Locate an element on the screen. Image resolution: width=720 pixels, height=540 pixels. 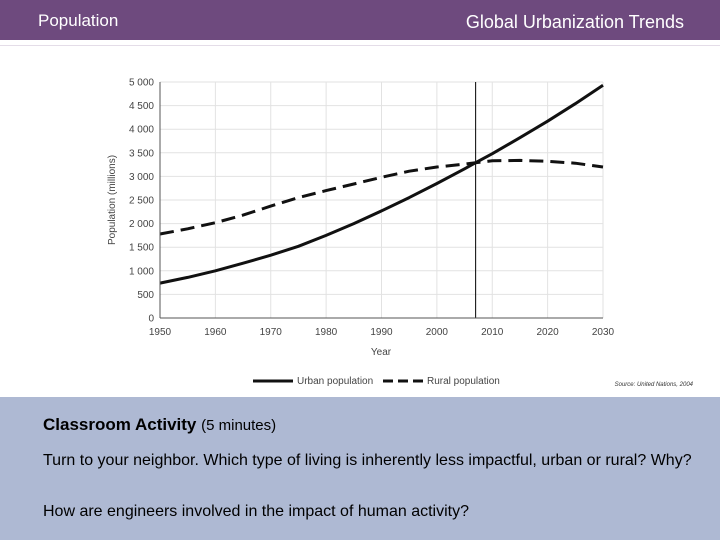
x-tick-label: 2010 is located at coordinates (492, 332).